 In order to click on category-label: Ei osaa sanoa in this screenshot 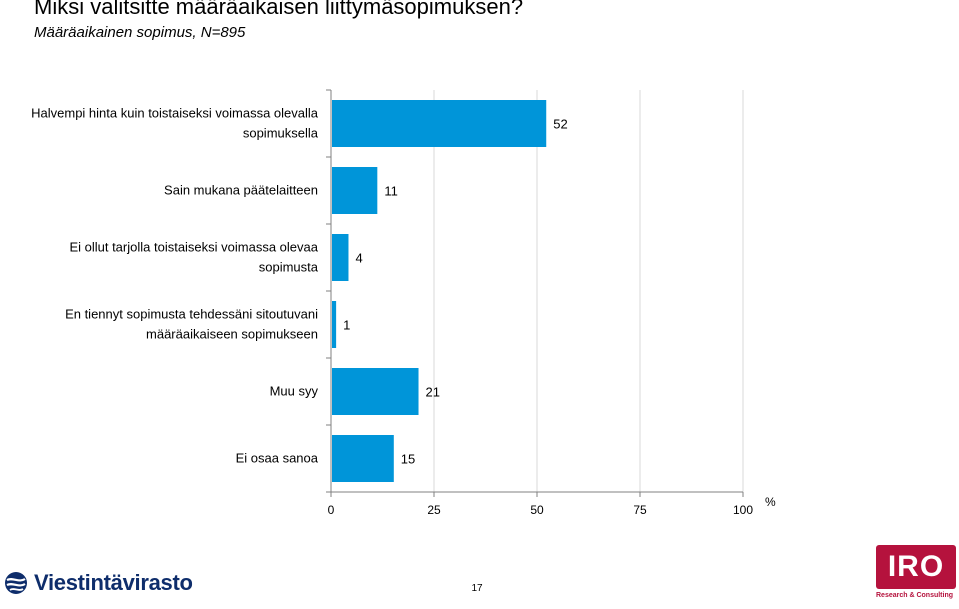, I will do `click(277, 458)`.